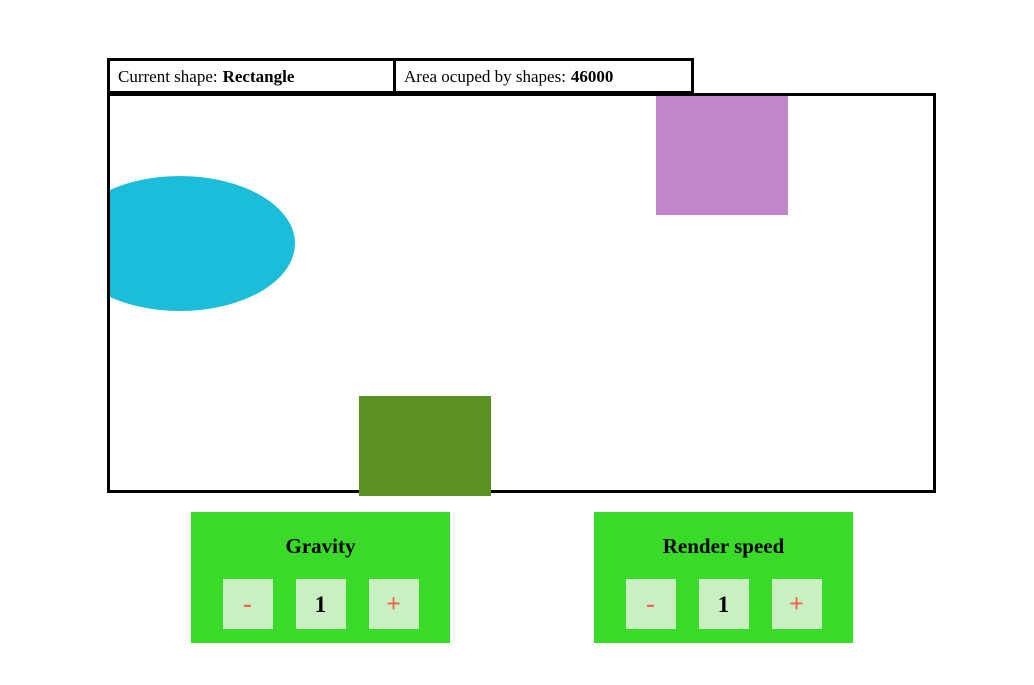 The image size is (1034, 685). What do you see at coordinates (320, 577) in the screenshot?
I see `gravity-control-panel: Gravity - 1 +` at bounding box center [320, 577].